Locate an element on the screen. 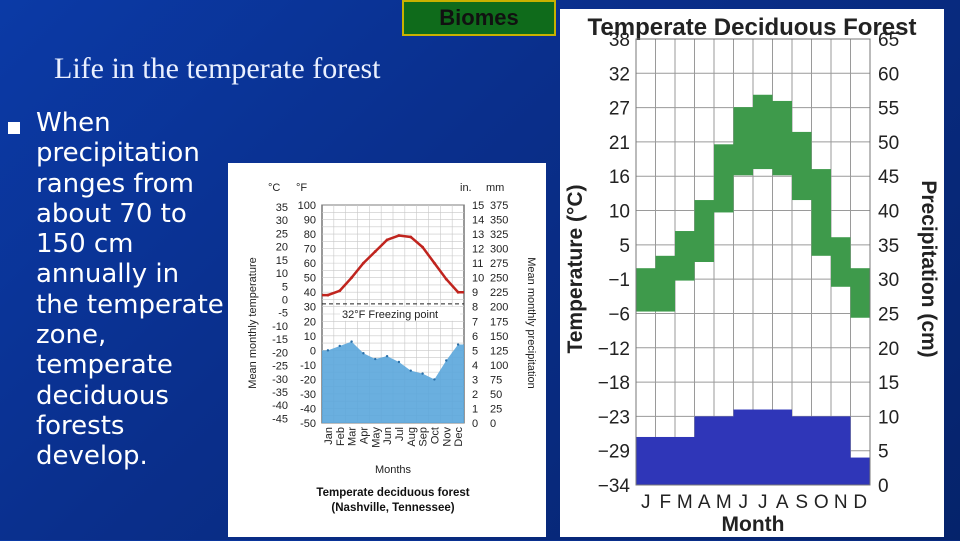  tick-label-f: 10 is located at coordinates (310, 337).